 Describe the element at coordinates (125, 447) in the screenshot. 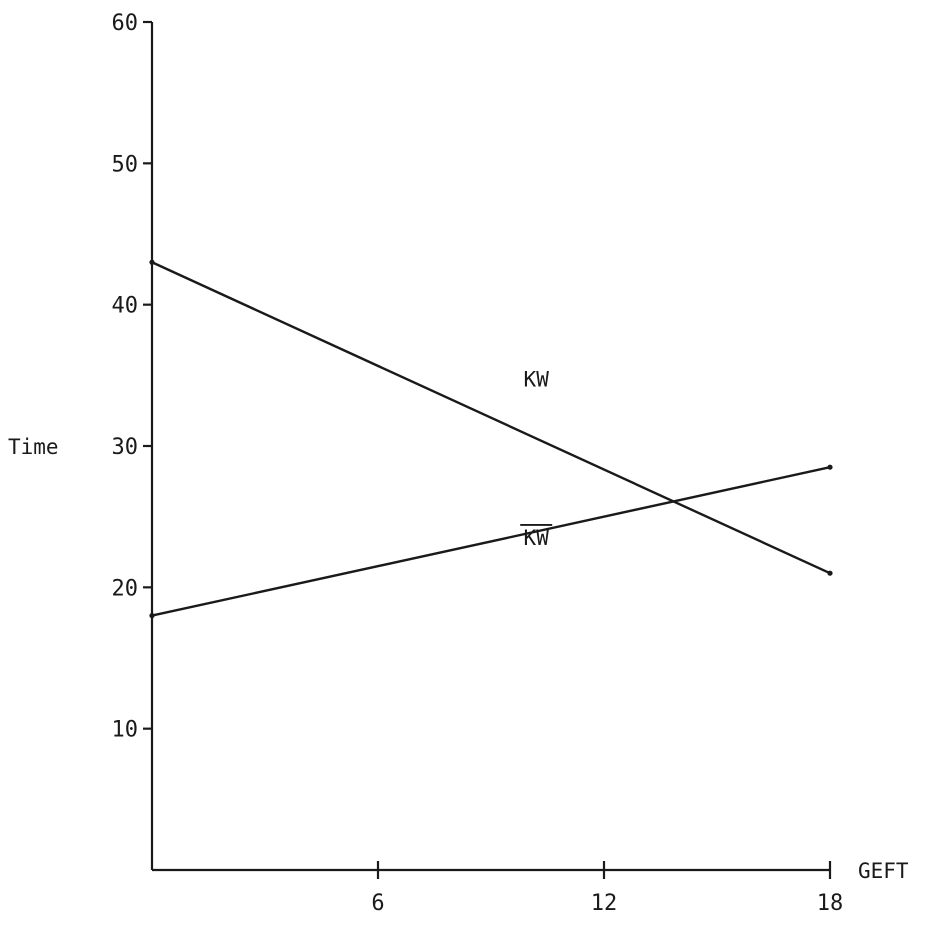

I see `y-tick-label: 30` at that location.